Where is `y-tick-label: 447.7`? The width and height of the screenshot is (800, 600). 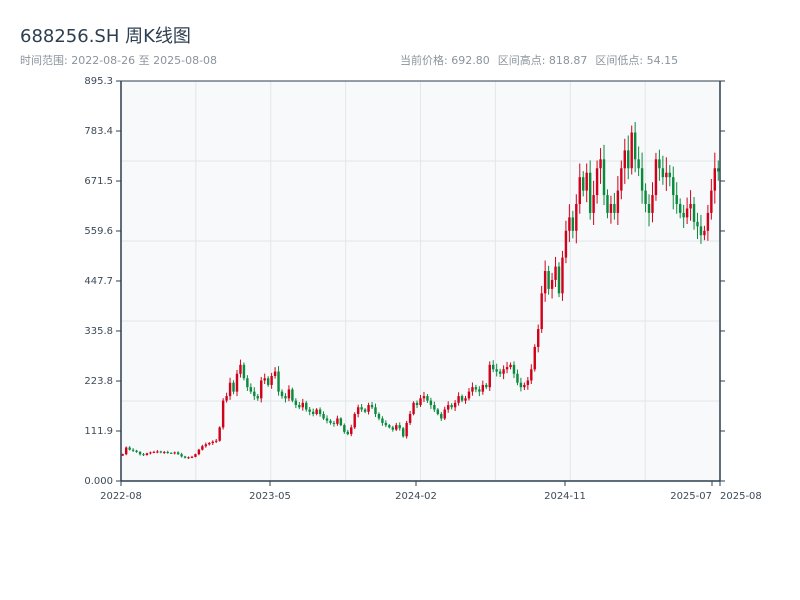
y-tick-label: 447.7 is located at coordinates (98, 281).